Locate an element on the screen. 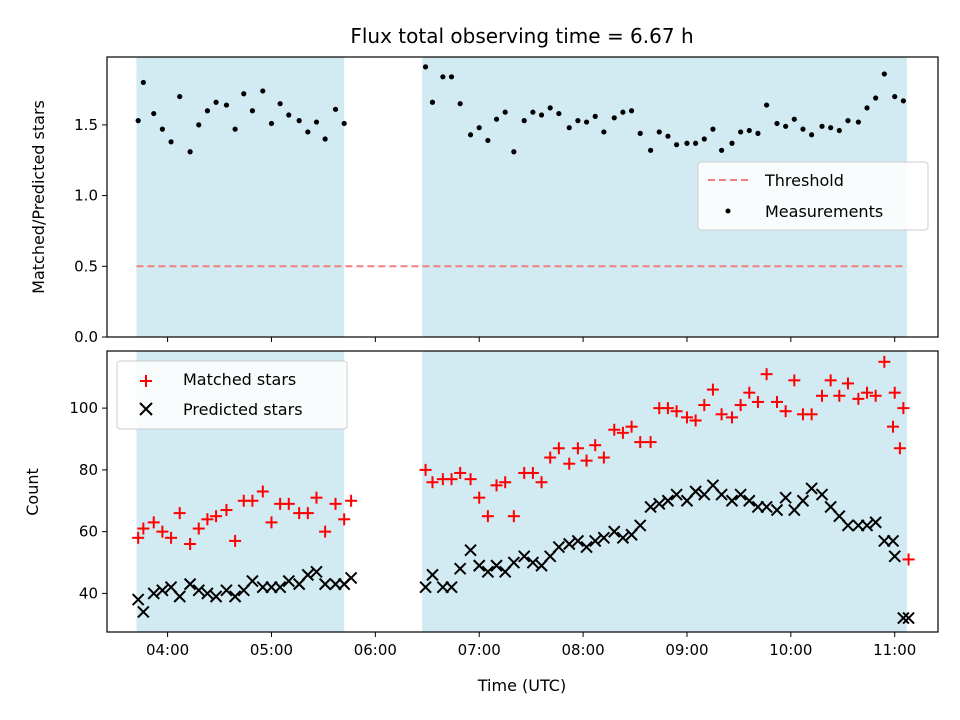 This screenshot has width=960, height=720. chart-title: Flux total observing time = 6.67 h is located at coordinates (521, 36).